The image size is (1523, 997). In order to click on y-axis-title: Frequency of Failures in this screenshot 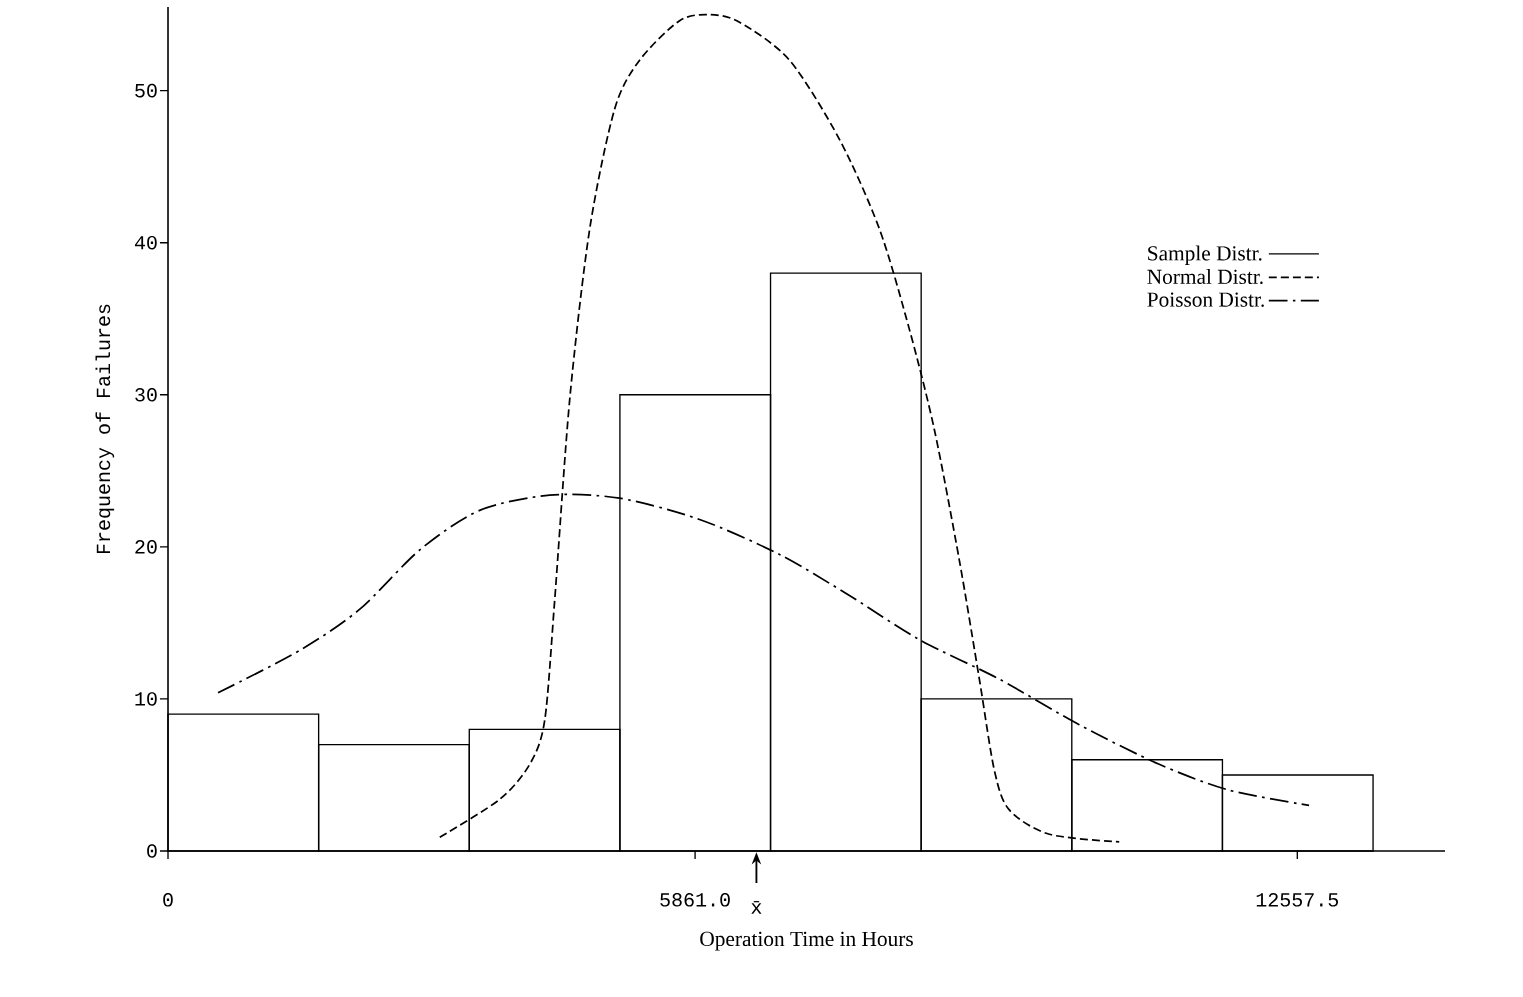, I will do `click(105, 429)`.